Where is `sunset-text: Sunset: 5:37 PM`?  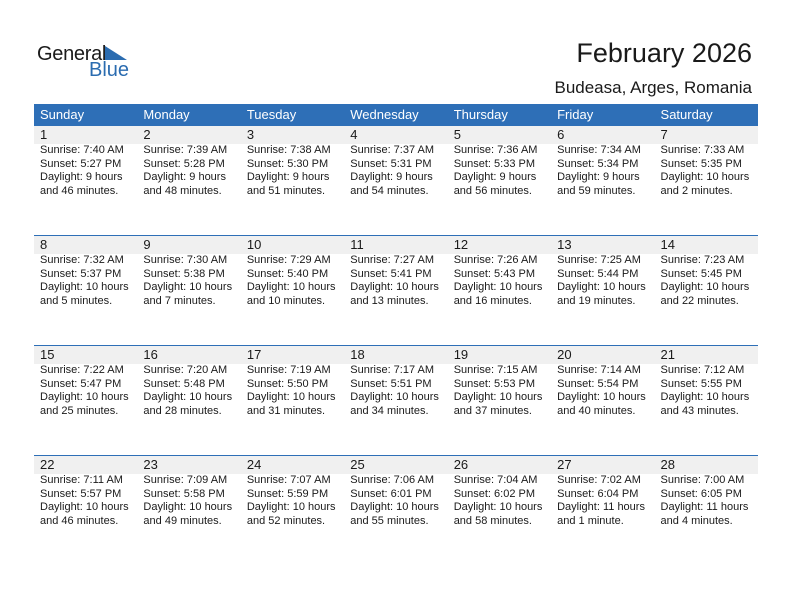 sunset-text: Sunset: 5:37 PM is located at coordinates (81, 273).